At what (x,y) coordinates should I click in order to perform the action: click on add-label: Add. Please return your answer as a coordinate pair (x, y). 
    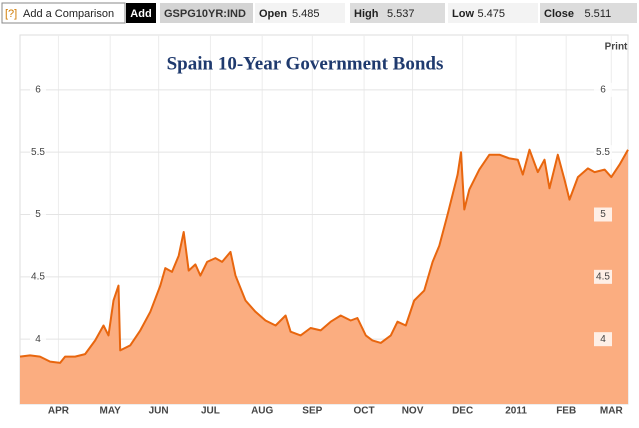
    Looking at the image, I should click on (140, 14).